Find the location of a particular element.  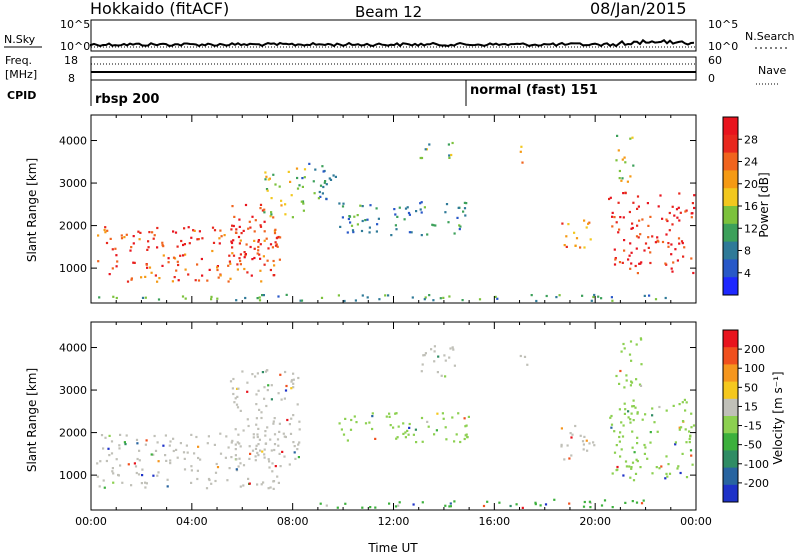

colorbar-tick-label: 12 is located at coordinates (751, 228).